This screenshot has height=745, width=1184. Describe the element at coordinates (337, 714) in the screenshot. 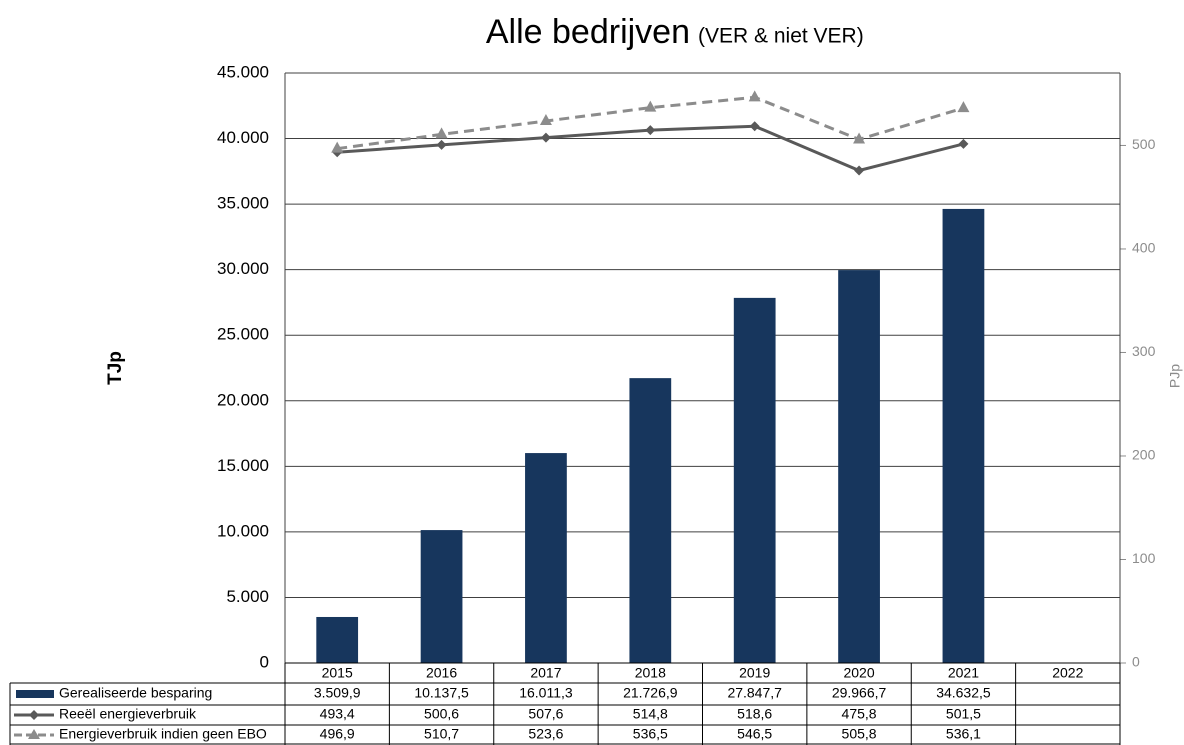

I see `table-value: 493,4` at that location.